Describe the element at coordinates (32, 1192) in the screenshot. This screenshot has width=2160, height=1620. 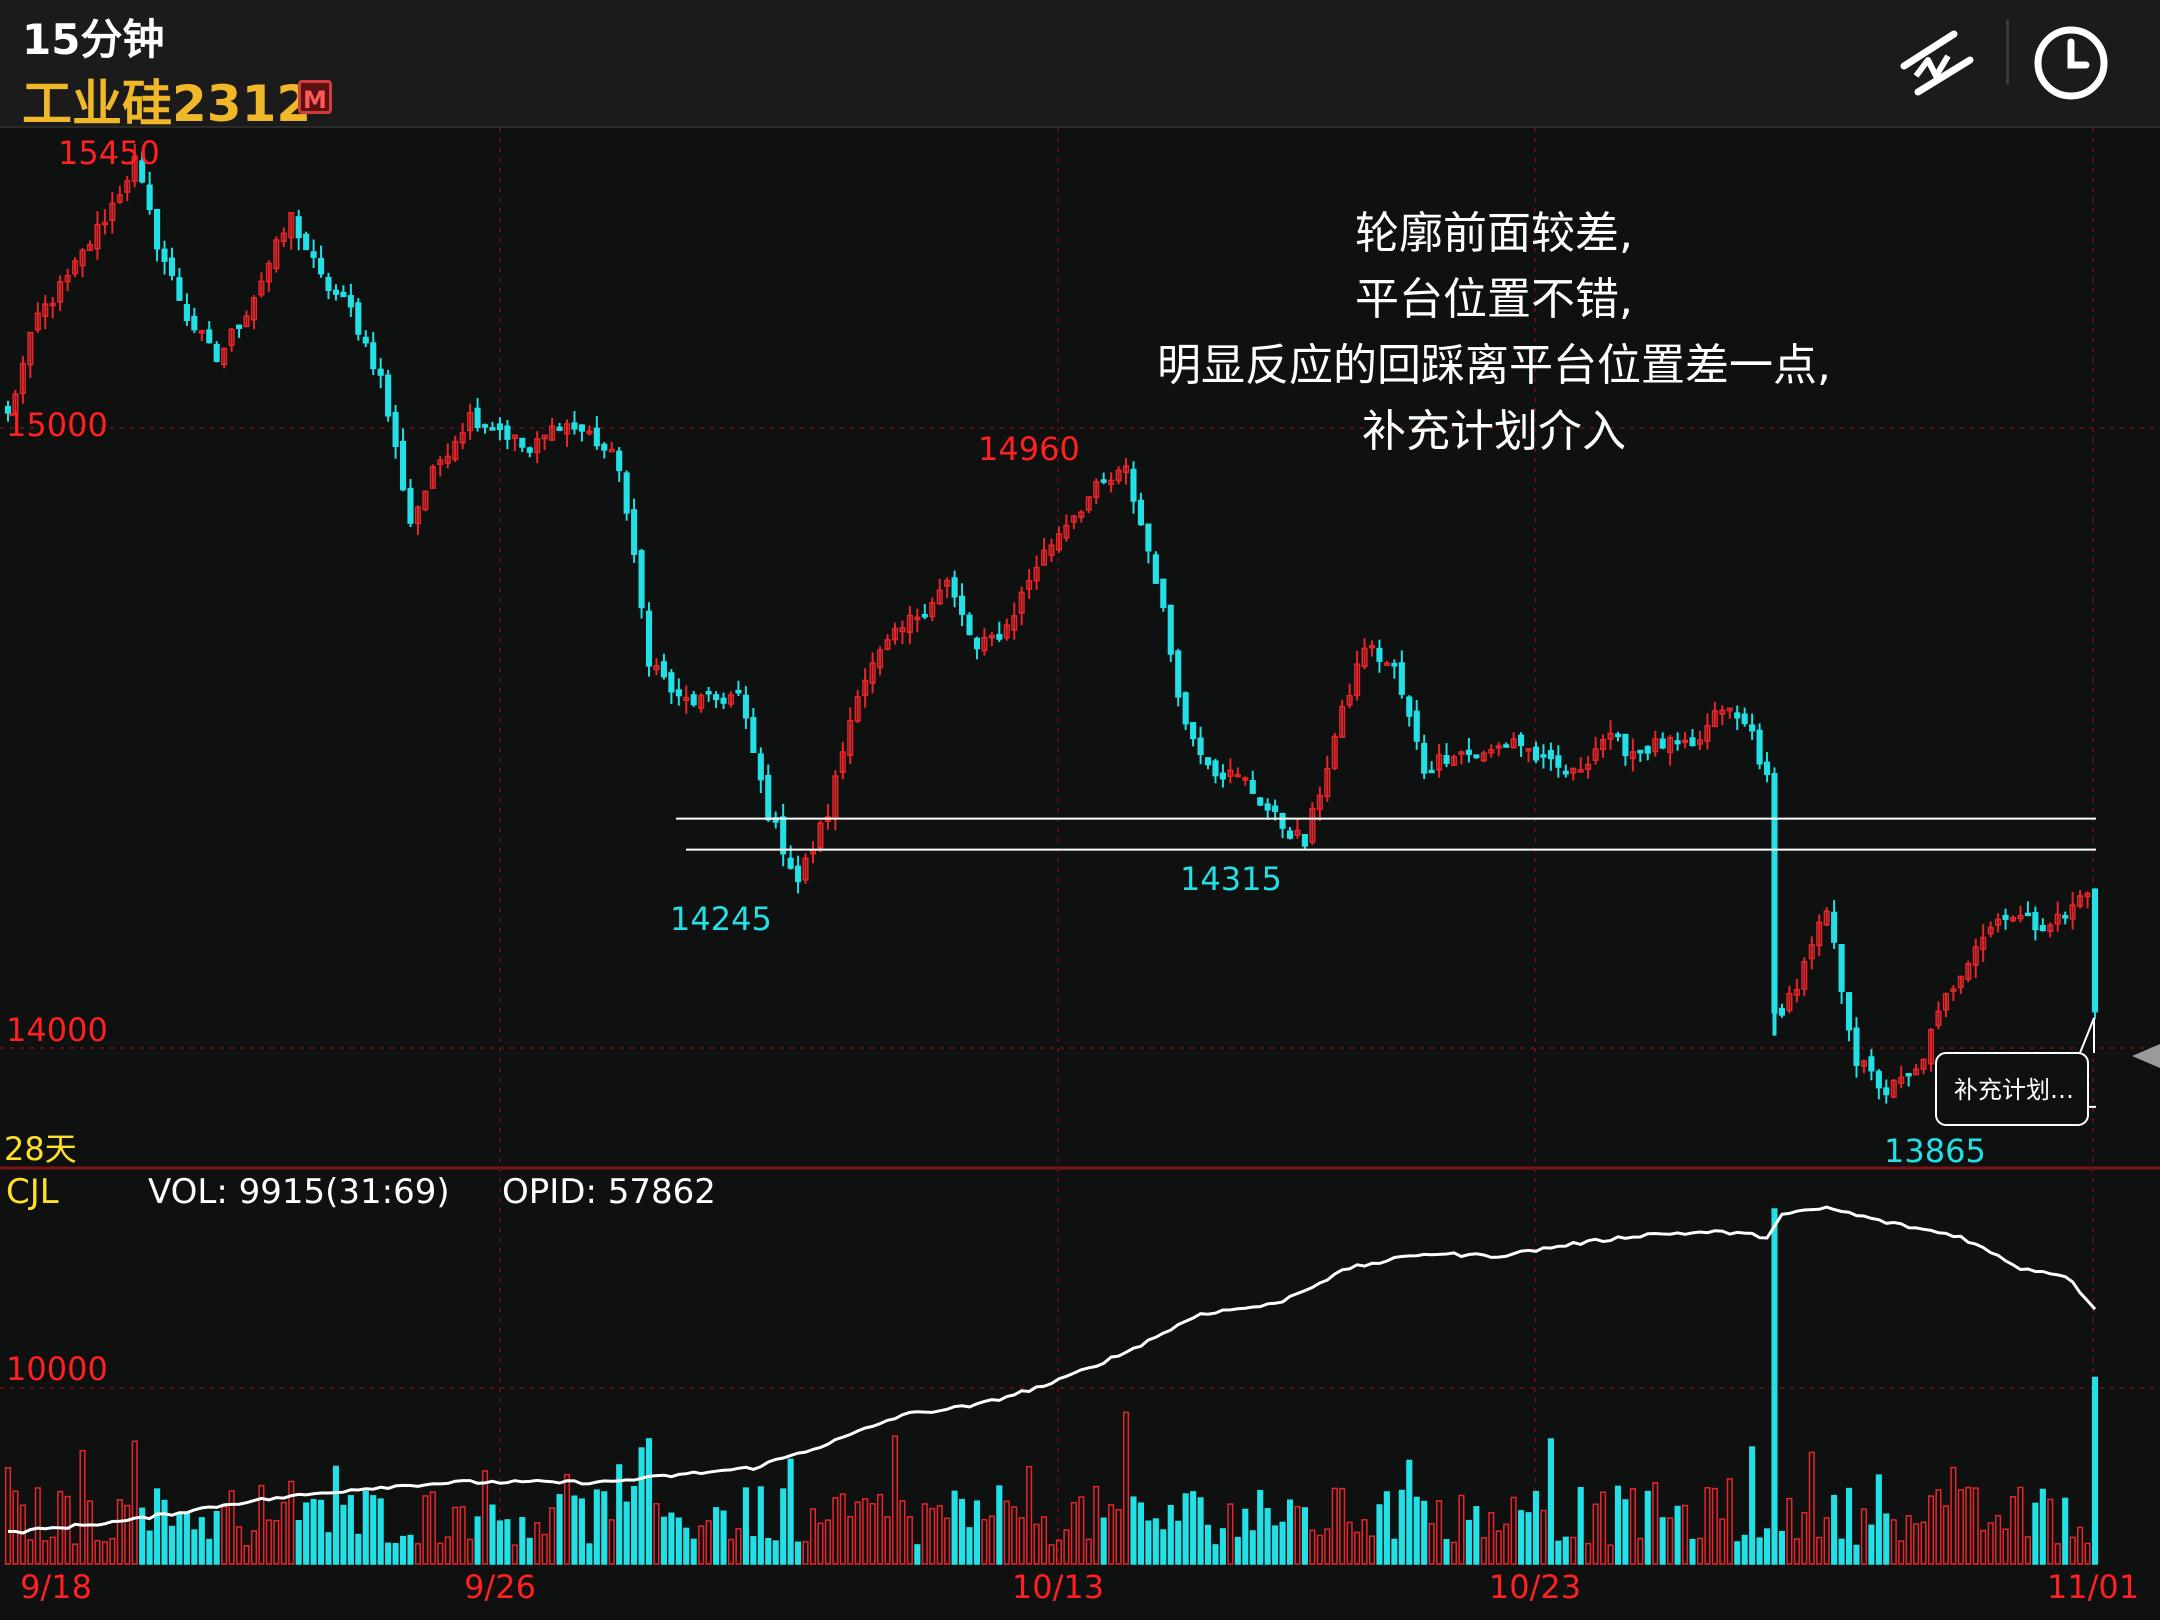
I see `indicator-name: CJL` at that location.